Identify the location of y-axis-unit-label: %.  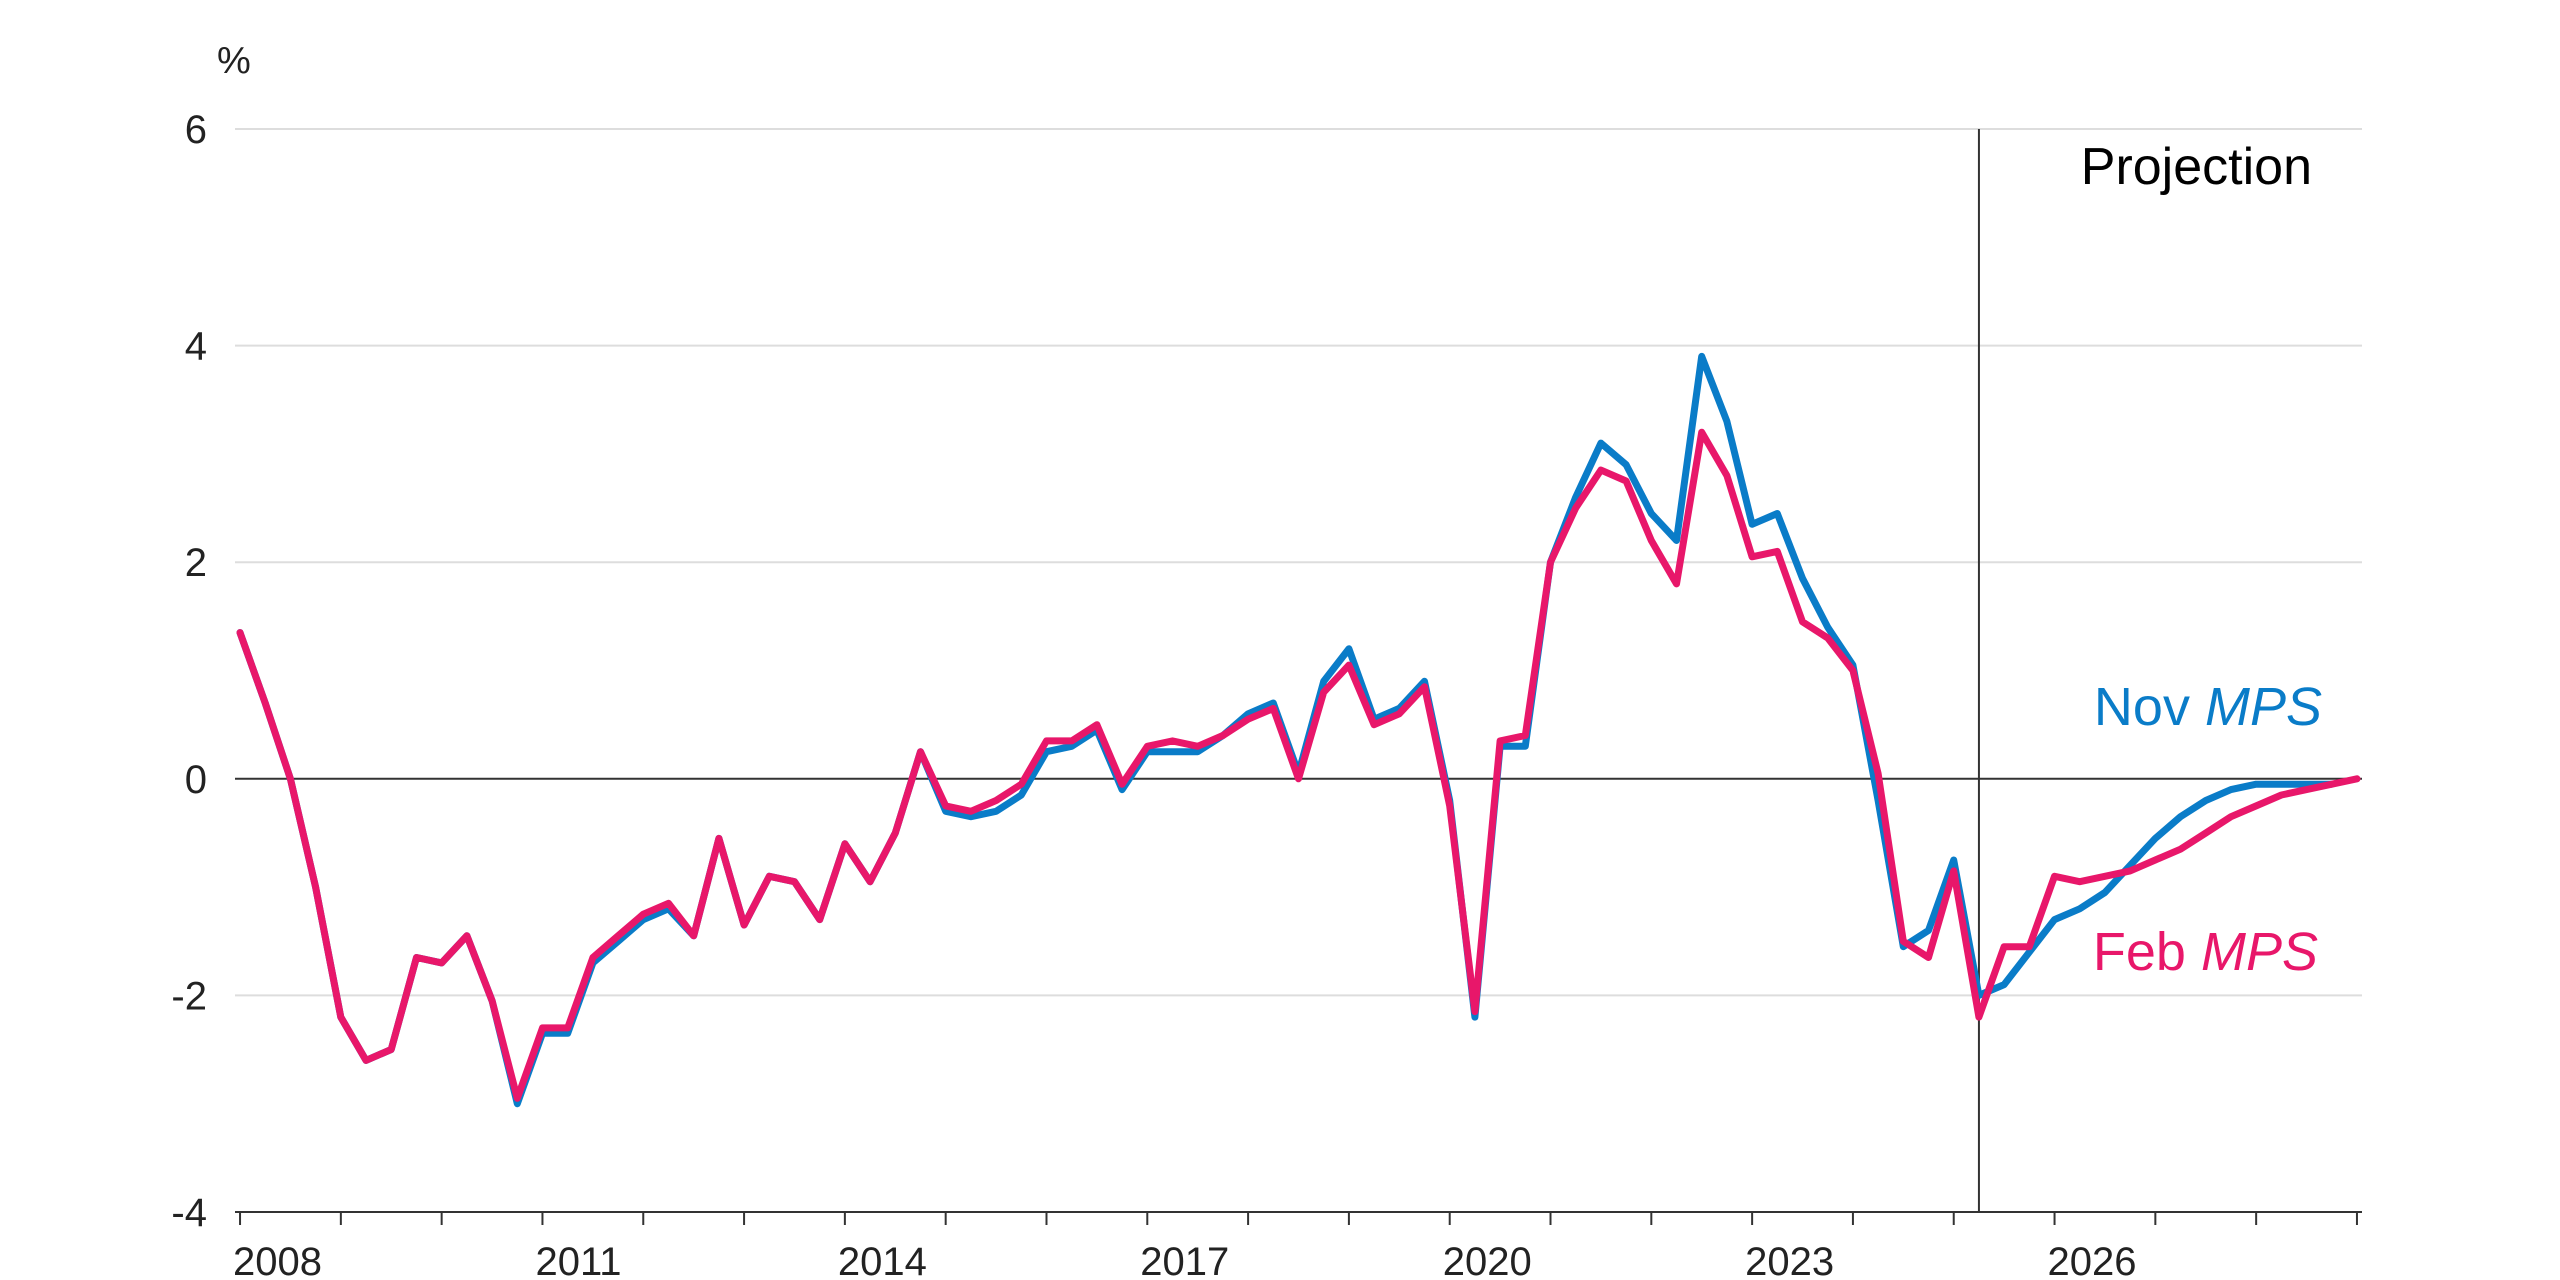
(234, 61).